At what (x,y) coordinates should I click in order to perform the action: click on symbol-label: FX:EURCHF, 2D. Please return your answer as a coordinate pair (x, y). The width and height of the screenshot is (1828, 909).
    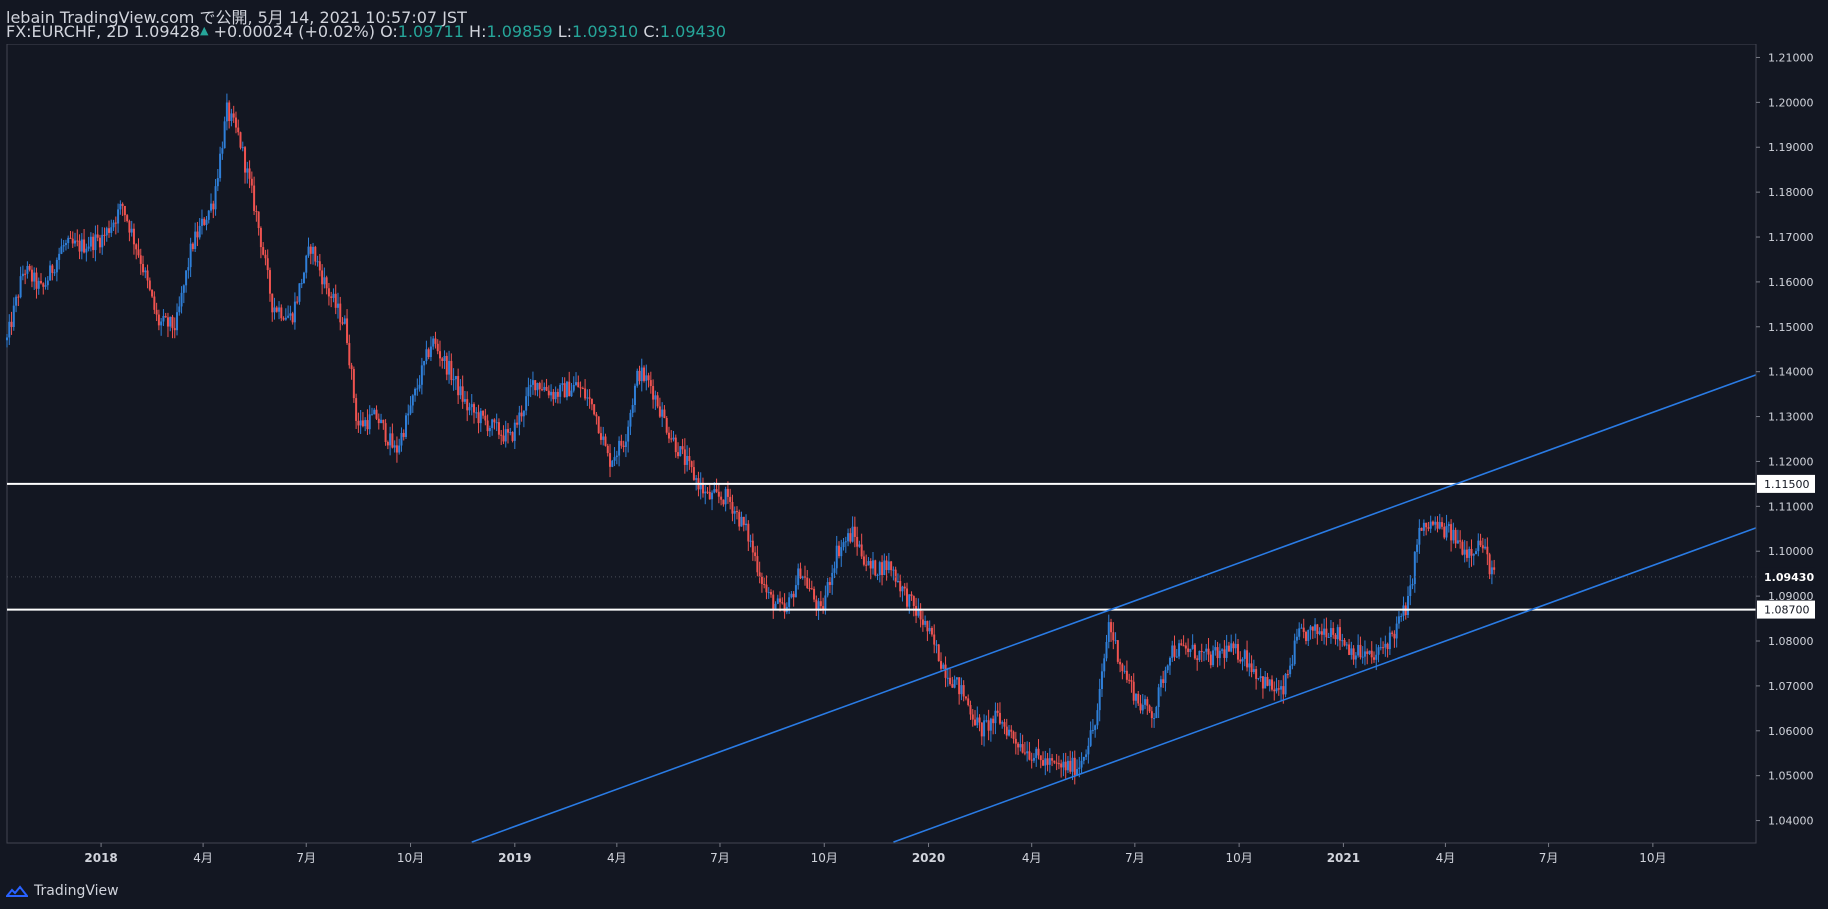
    Looking at the image, I should click on (67, 31).